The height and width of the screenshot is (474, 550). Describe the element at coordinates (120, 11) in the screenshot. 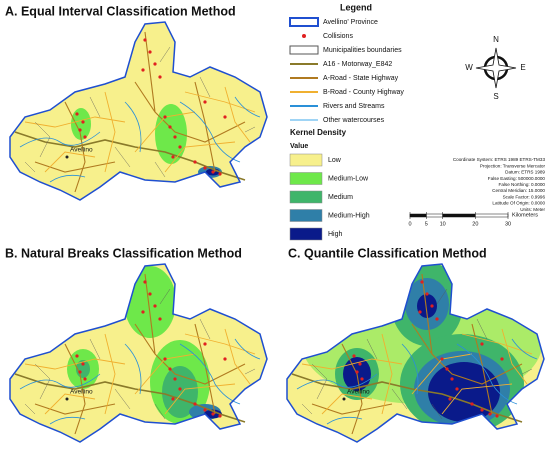

I see `panel-title: A. Equal Interval Classification Method` at that location.